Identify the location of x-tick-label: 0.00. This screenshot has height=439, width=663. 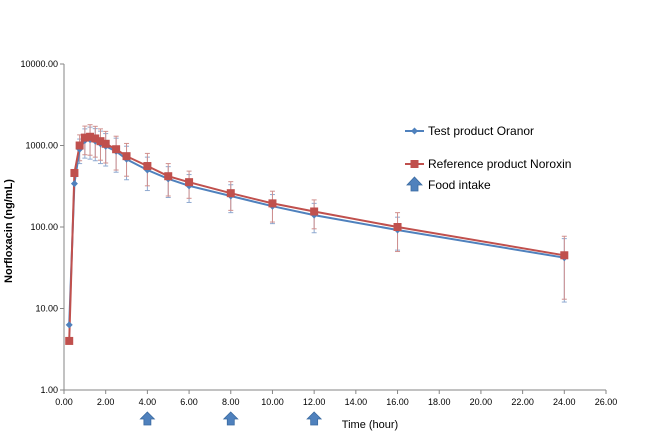
(64, 402).